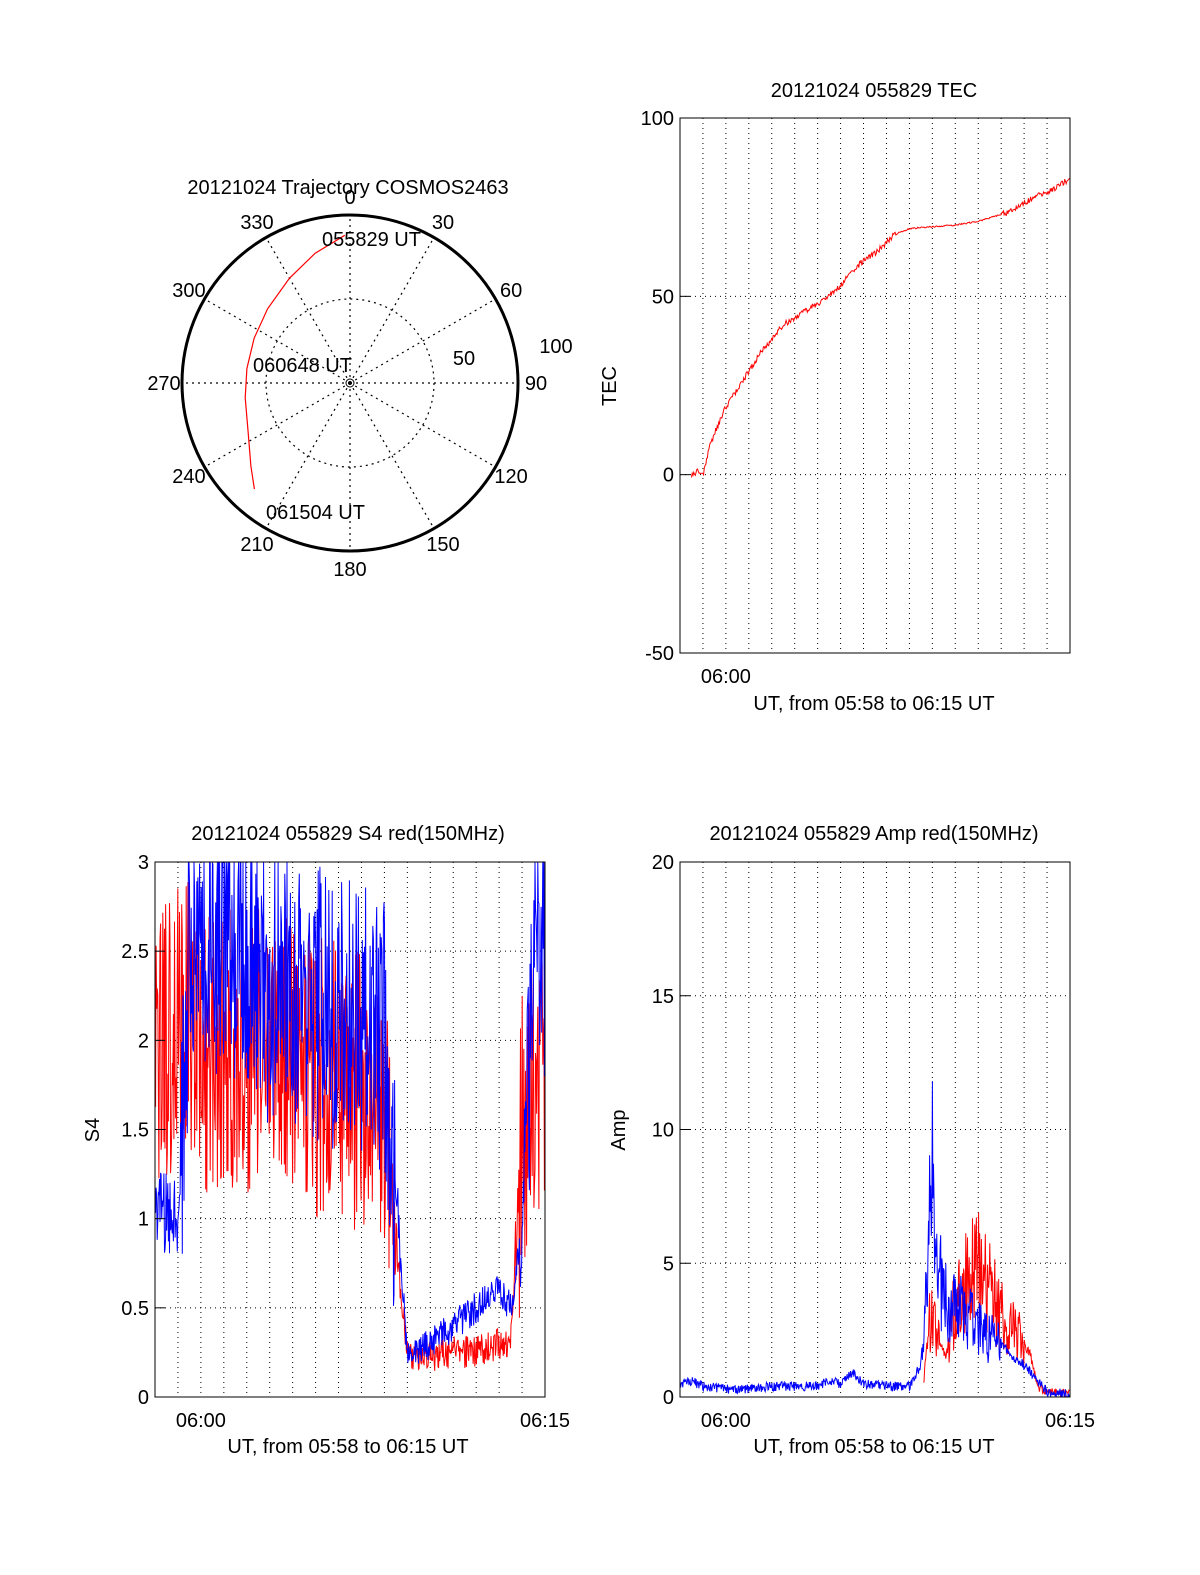  I want to click on trajectory-end-annotation: 061504 UT, so click(315, 513).